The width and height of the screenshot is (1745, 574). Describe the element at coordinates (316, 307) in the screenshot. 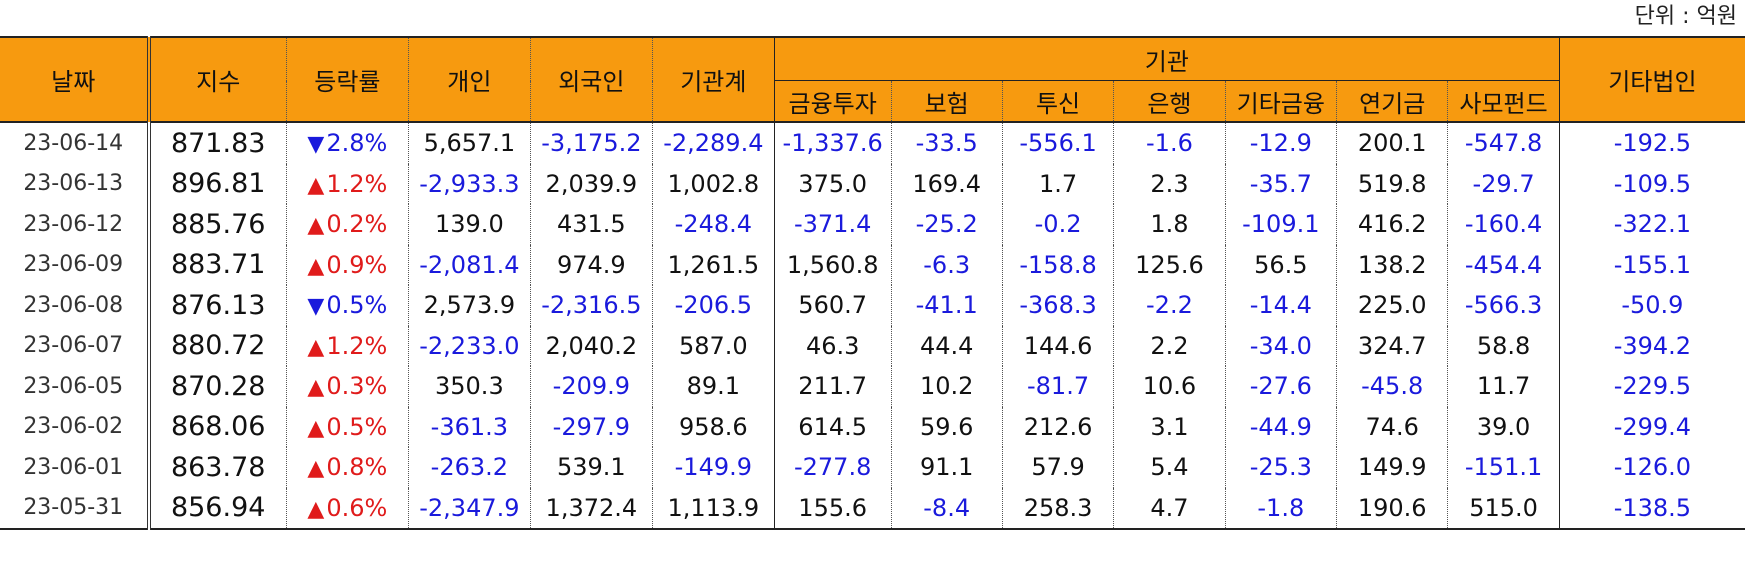

I see `triangle-down-icon: ▼` at that location.